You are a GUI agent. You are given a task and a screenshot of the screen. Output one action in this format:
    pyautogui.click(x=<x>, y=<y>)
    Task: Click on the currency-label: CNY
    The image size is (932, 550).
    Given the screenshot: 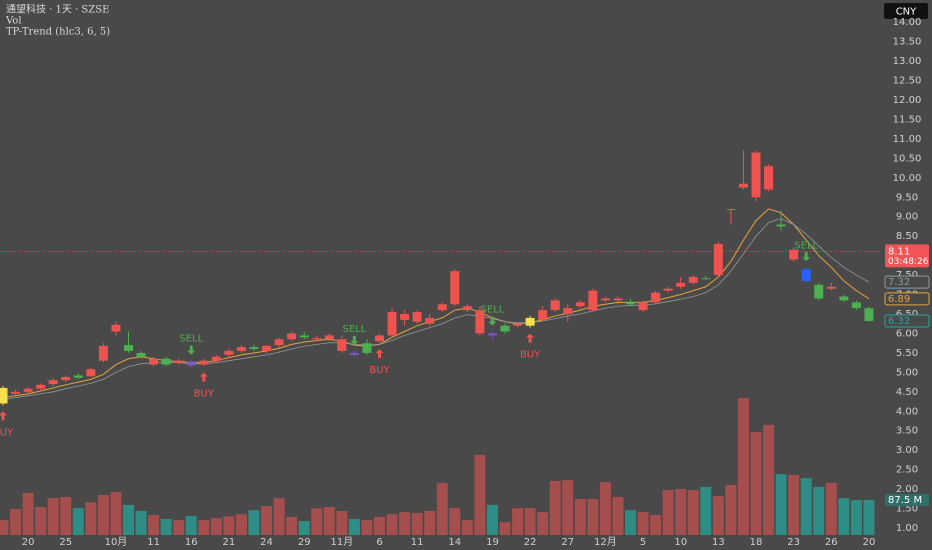 What is the action you would take?
    pyautogui.click(x=906, y=12)
    